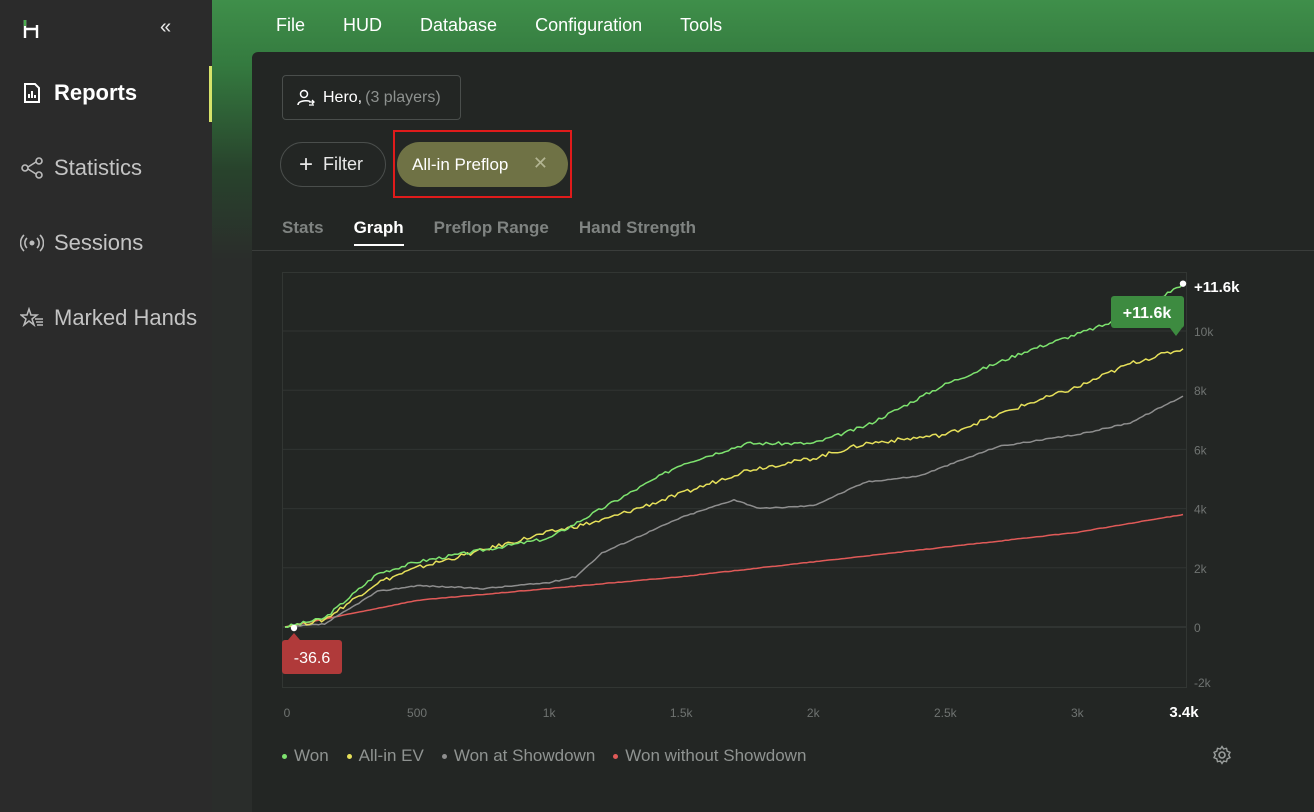 The width and height of the screenshot is (1314, 812). Describe the element at coordinates (98, 167) in the screenshot. I see `sidebar-item-label: Statistics` at that location.